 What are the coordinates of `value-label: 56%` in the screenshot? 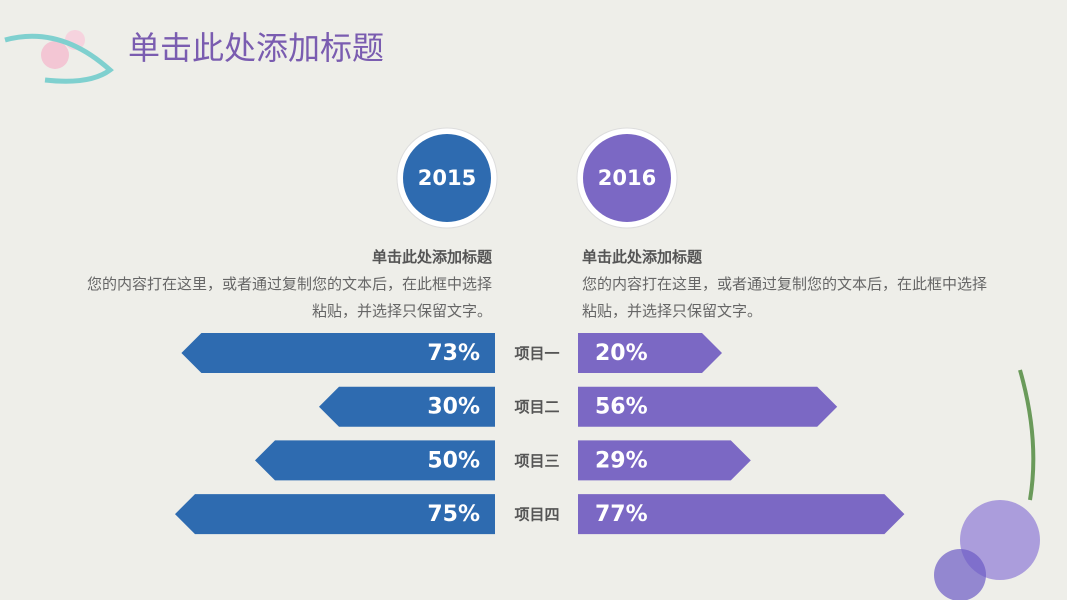 It's located at (621, 407).